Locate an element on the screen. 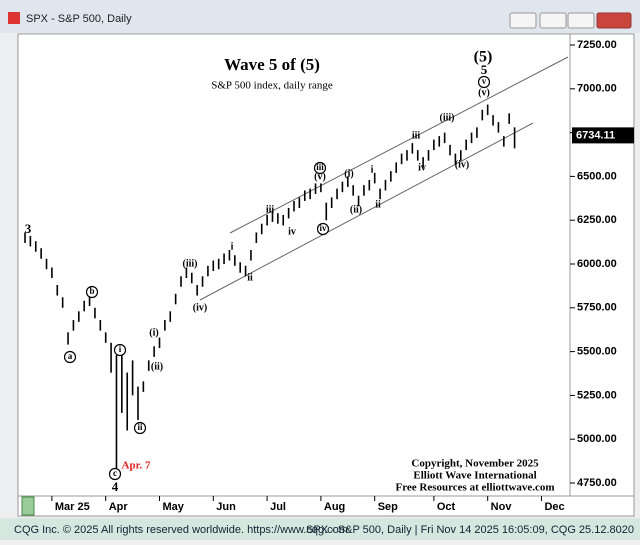  y-tick-label: 5250.00 is located at coordinates (597, 395).